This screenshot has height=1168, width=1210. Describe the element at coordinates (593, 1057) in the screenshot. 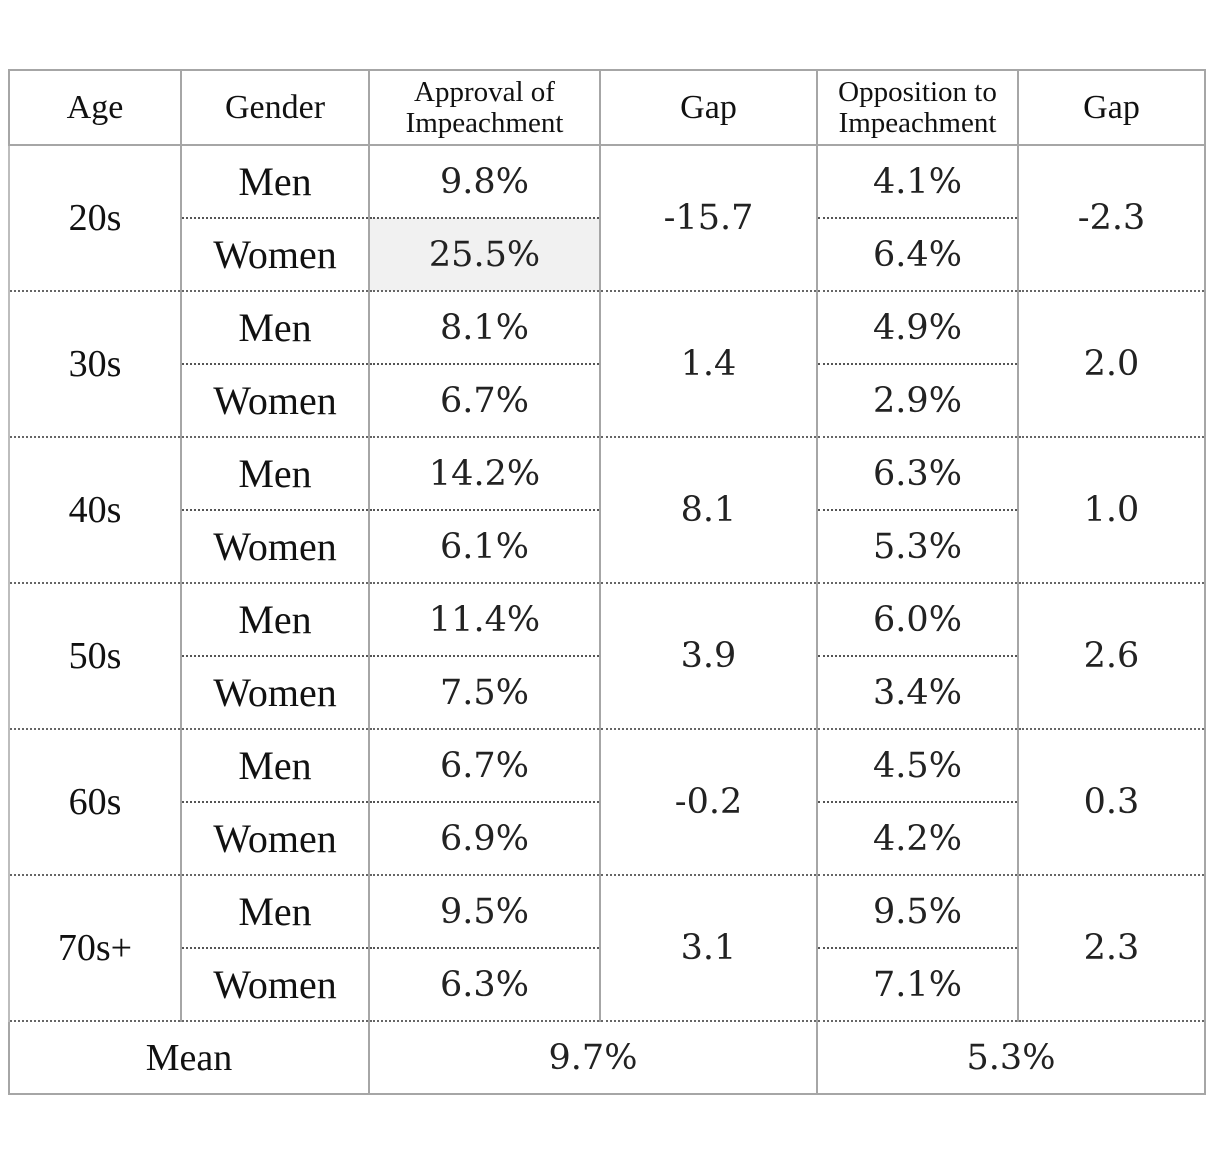

I see `mean-approval: 9.7%` at that location.